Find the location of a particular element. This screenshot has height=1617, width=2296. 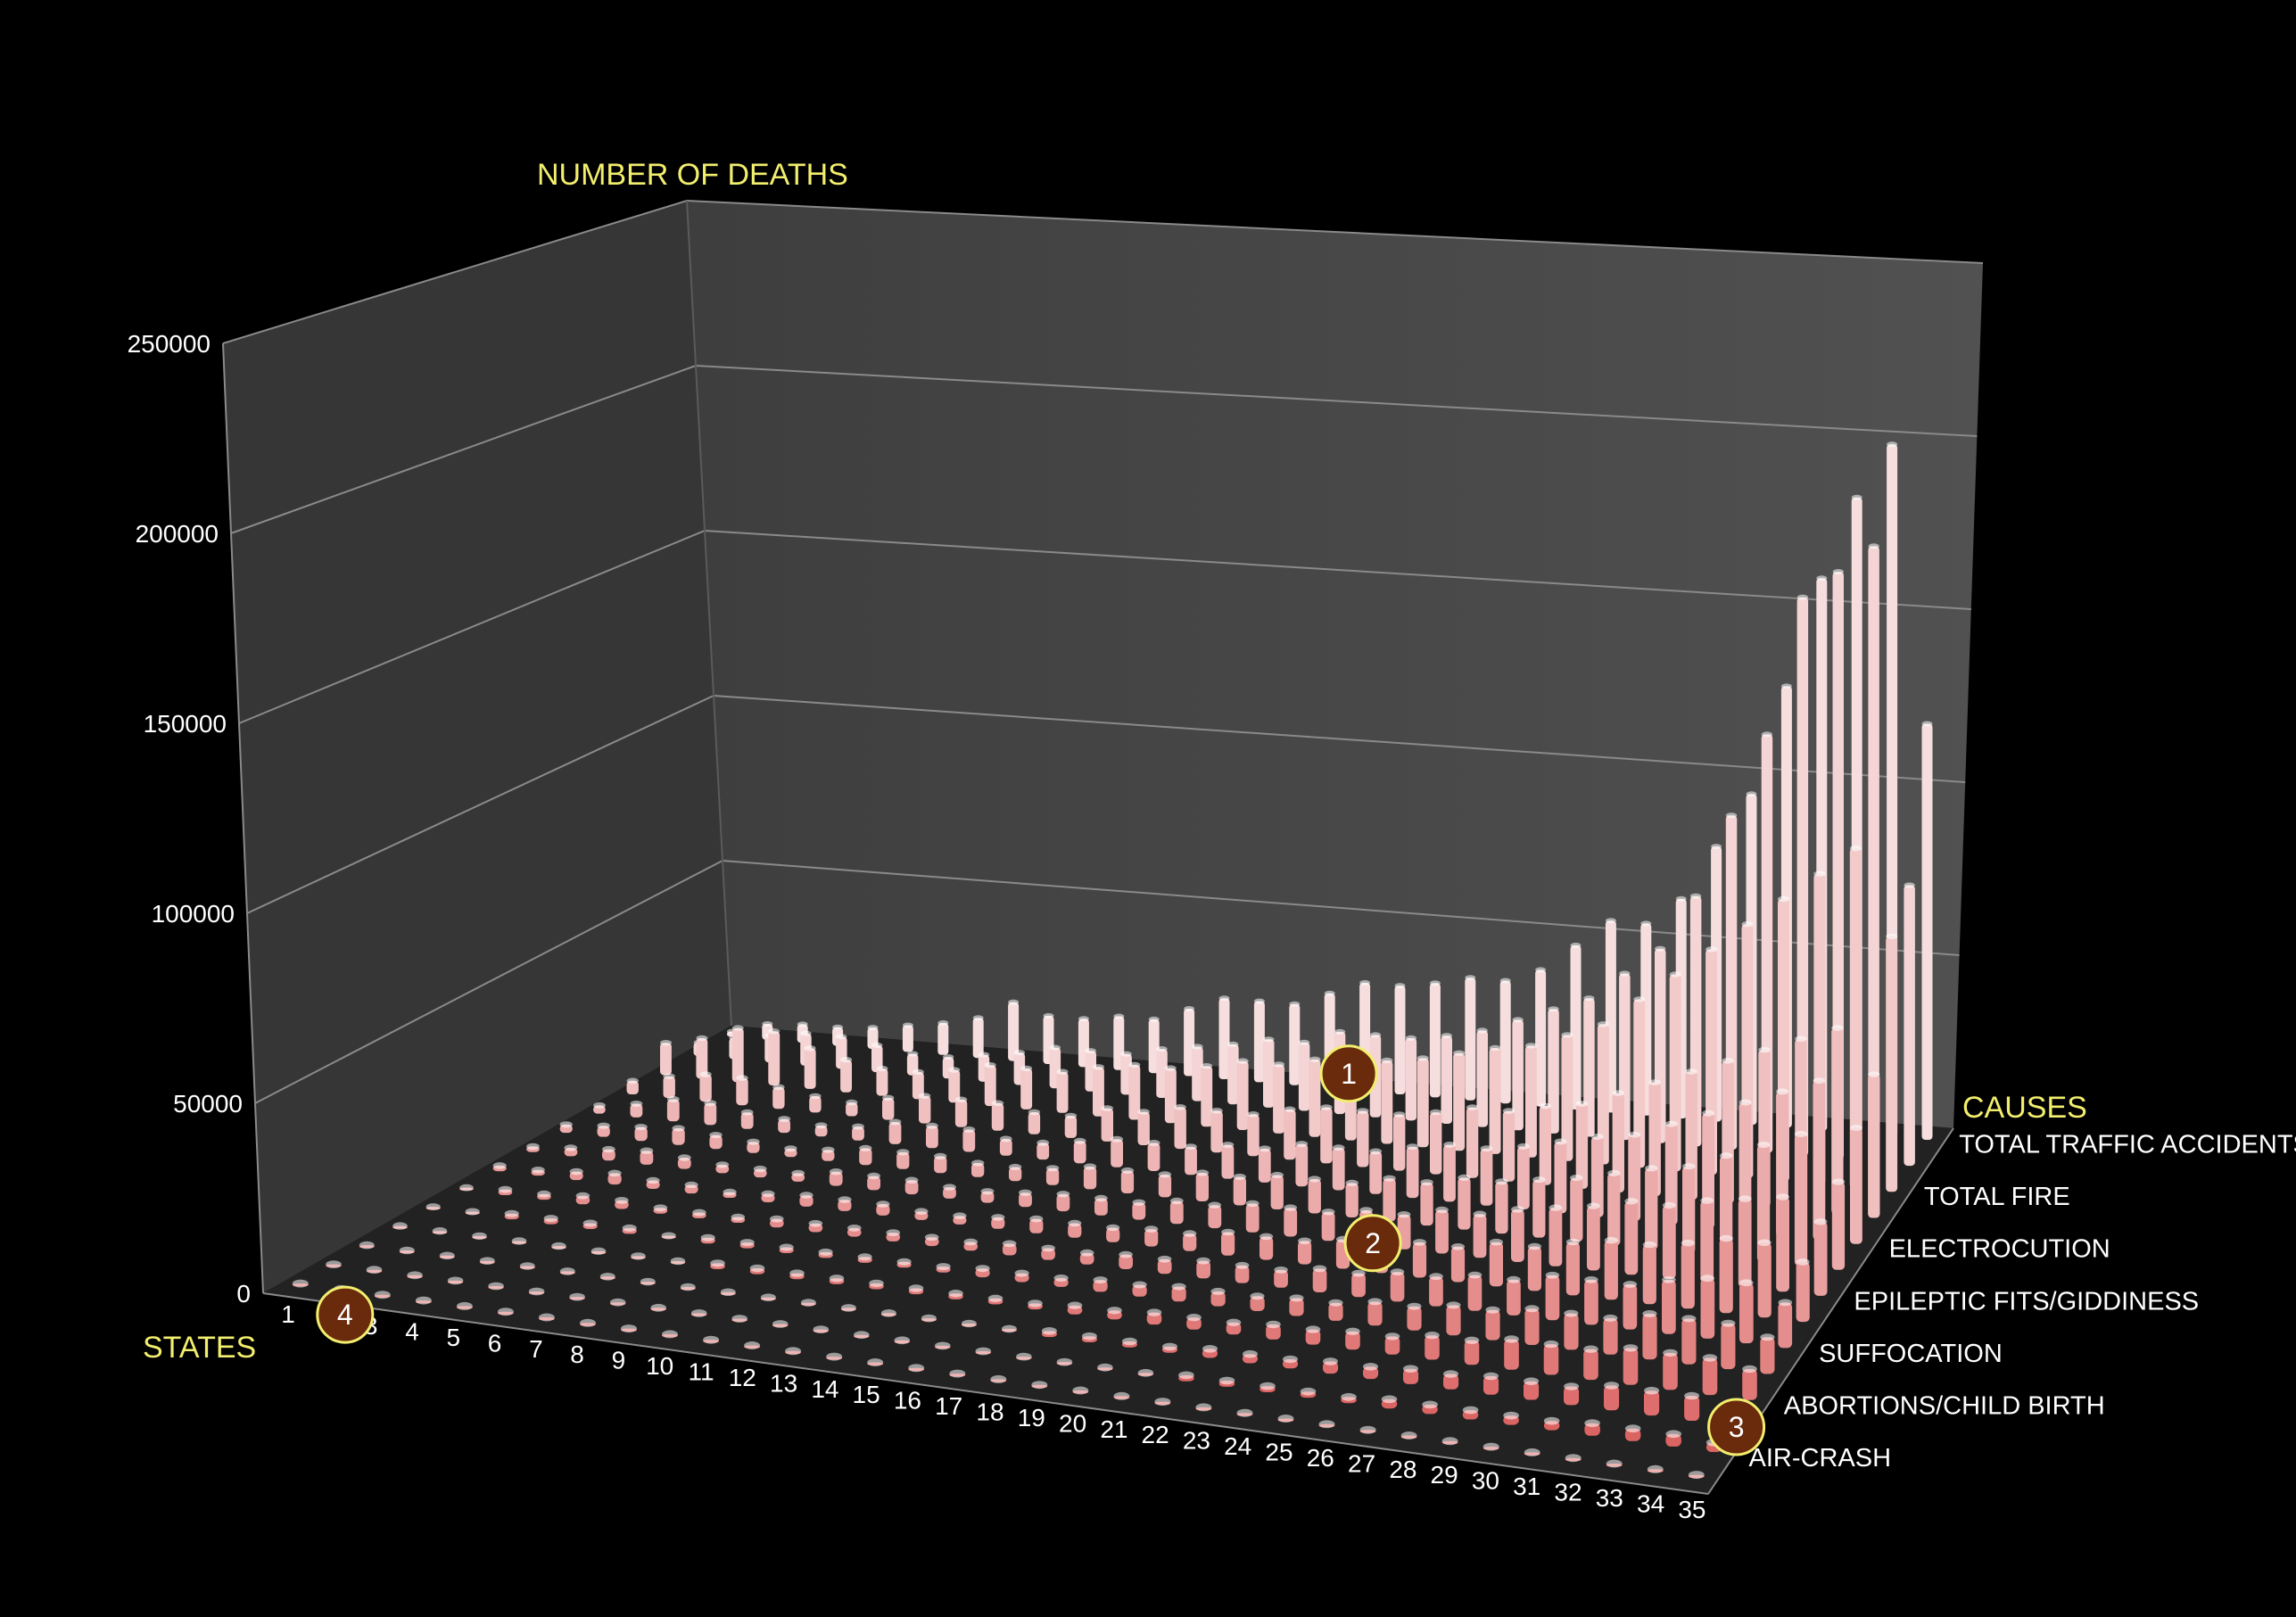

x-tick-label: 29 is located at coordinates (1444, 1475).